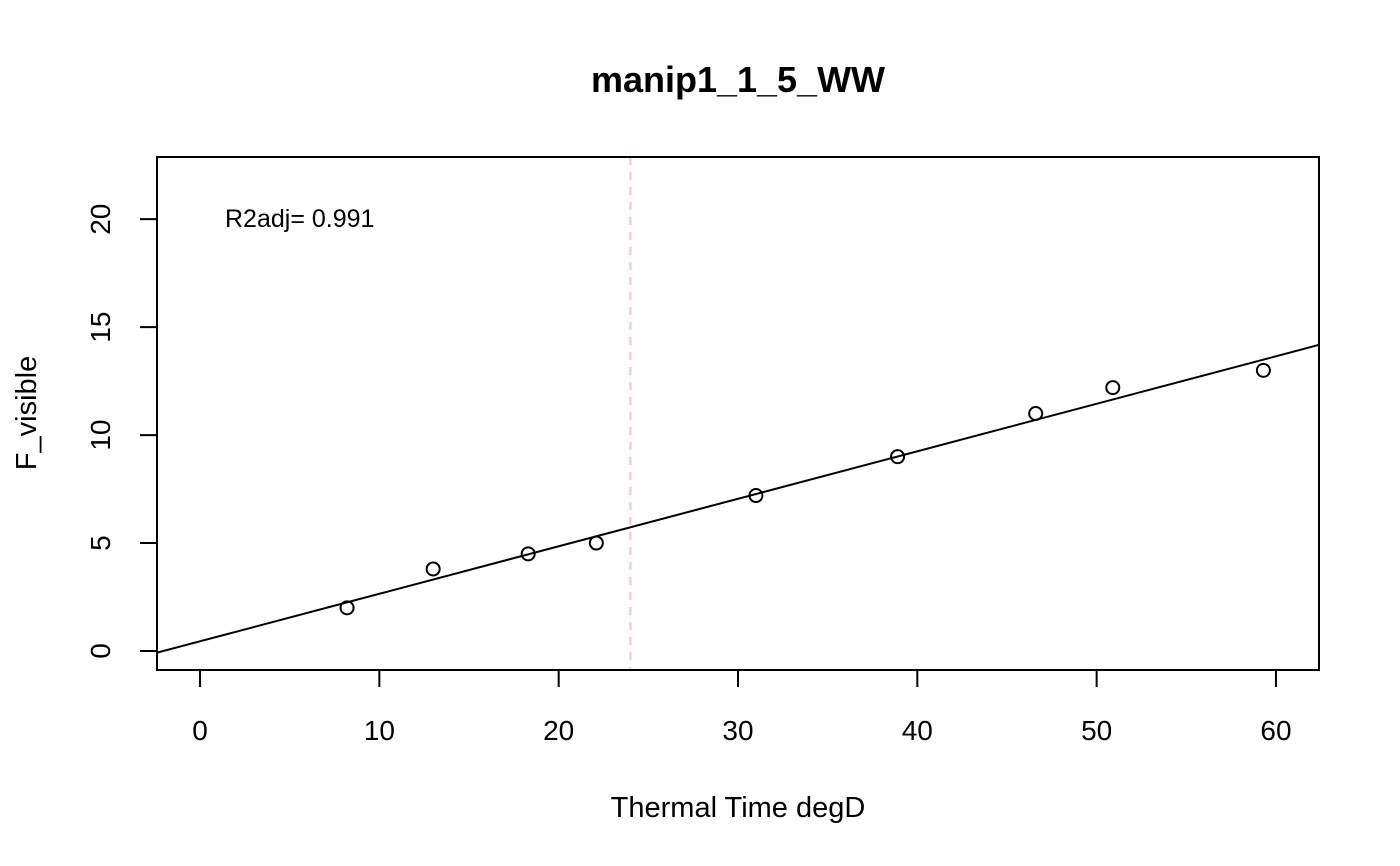 This screenshot has height=866, width=1400. Describe the element at coordinates (121, 431) in the screenshot. I see `y-axis: 0 5 10 15 20` at that location.